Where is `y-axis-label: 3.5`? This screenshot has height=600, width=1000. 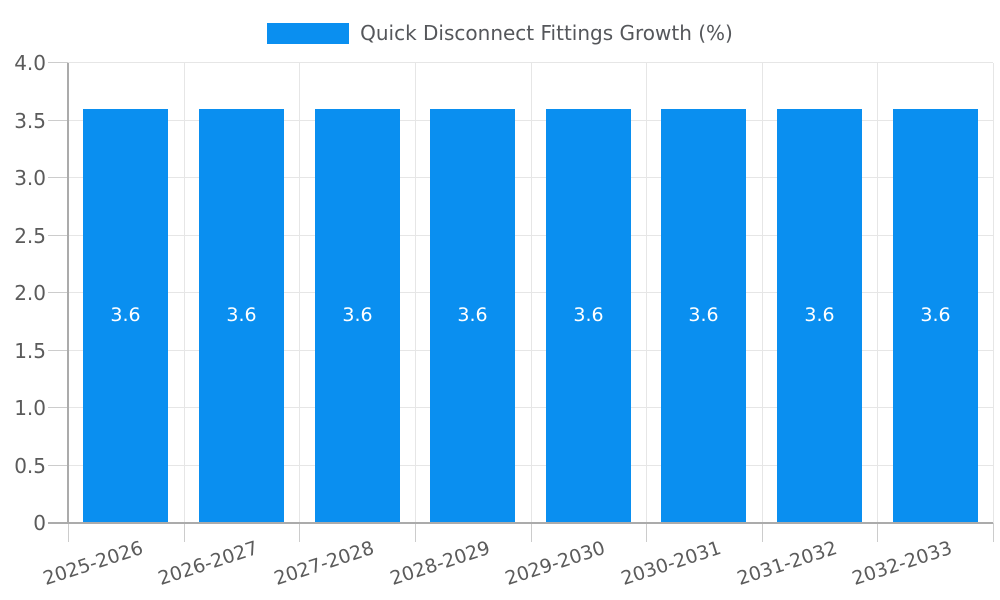
y-axis-label: 3.5 is located at coordinates (30, 121).